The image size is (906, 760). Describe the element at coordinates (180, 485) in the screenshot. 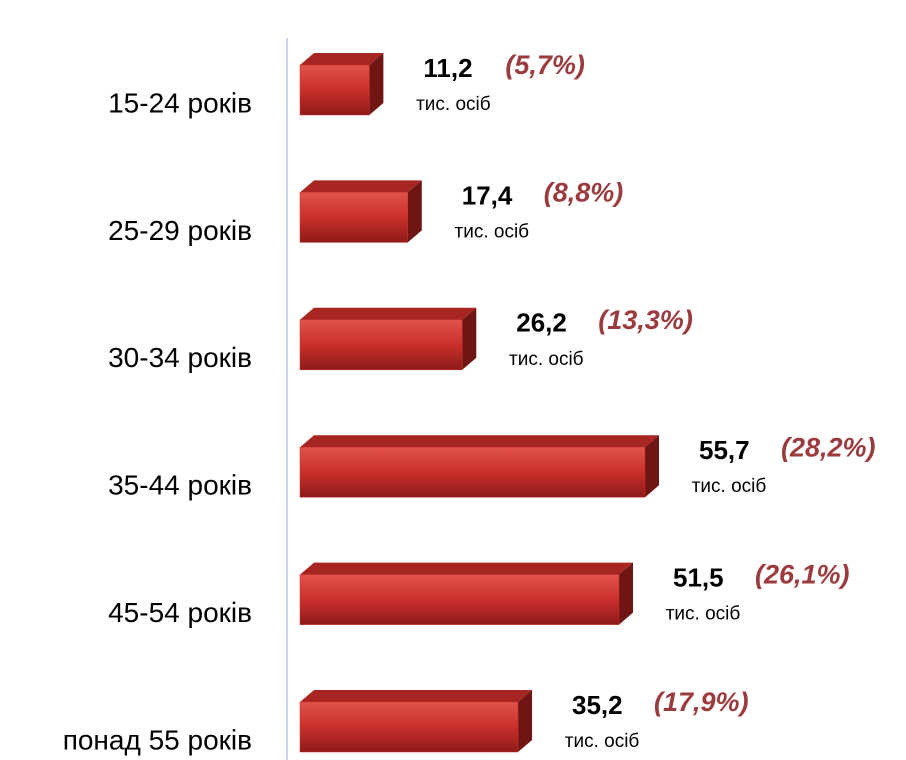

I see `category-label: 35-44 років` at that location.